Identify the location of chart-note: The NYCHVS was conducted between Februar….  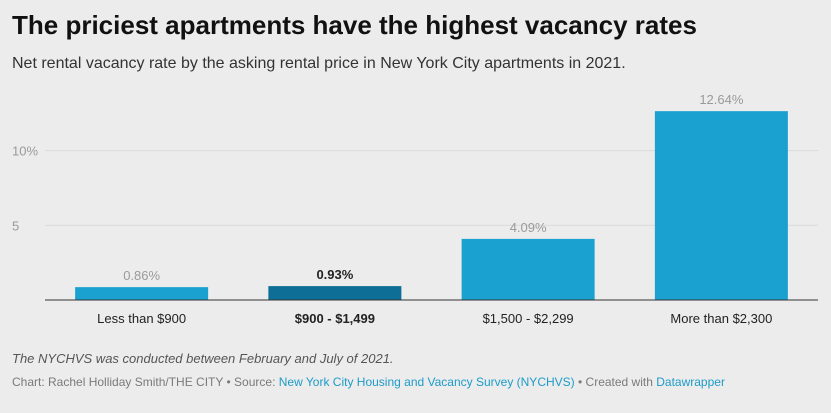
(203, 358).